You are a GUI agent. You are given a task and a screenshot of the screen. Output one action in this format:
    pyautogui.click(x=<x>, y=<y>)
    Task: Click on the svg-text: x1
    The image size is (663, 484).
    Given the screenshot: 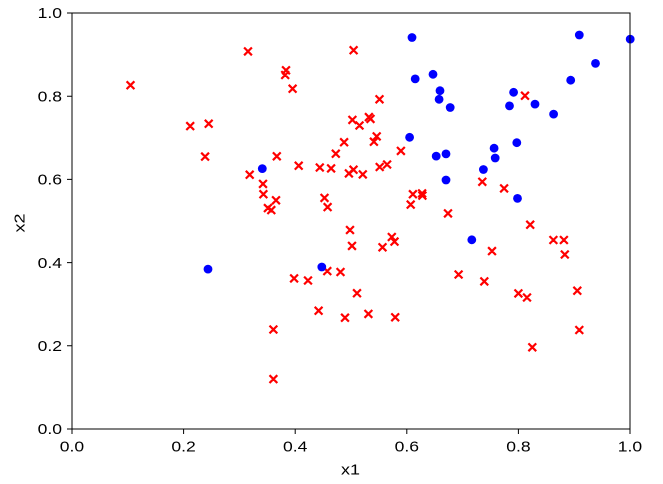 What is the action you would take?
    pyautogui.click(x=350, y=470)
    